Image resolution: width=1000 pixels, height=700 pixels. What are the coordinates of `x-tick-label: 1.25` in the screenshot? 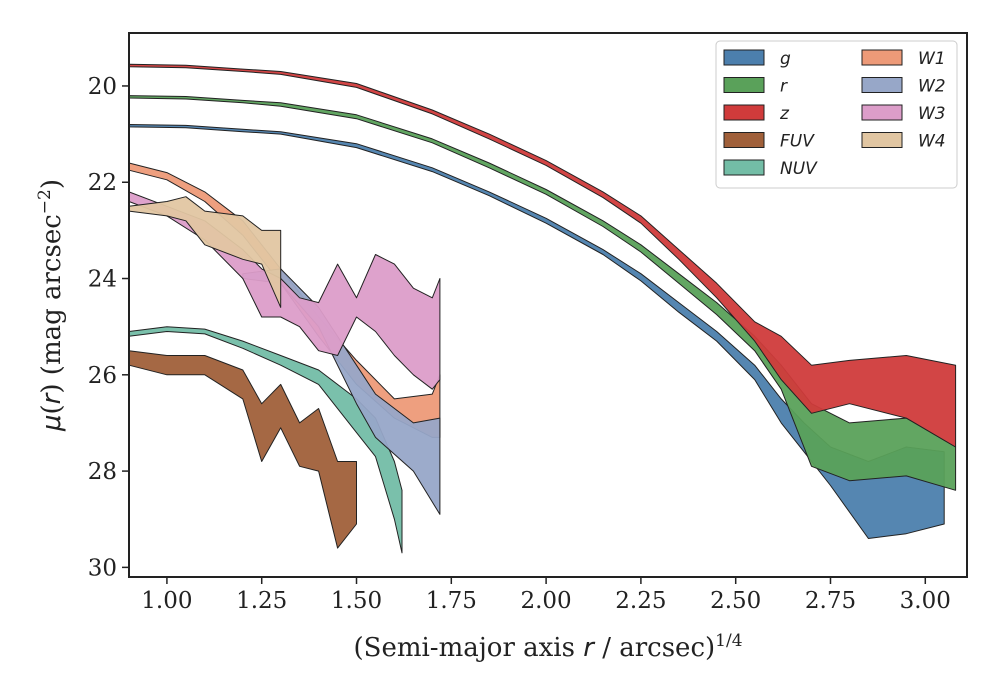 It's located at (261, 601).